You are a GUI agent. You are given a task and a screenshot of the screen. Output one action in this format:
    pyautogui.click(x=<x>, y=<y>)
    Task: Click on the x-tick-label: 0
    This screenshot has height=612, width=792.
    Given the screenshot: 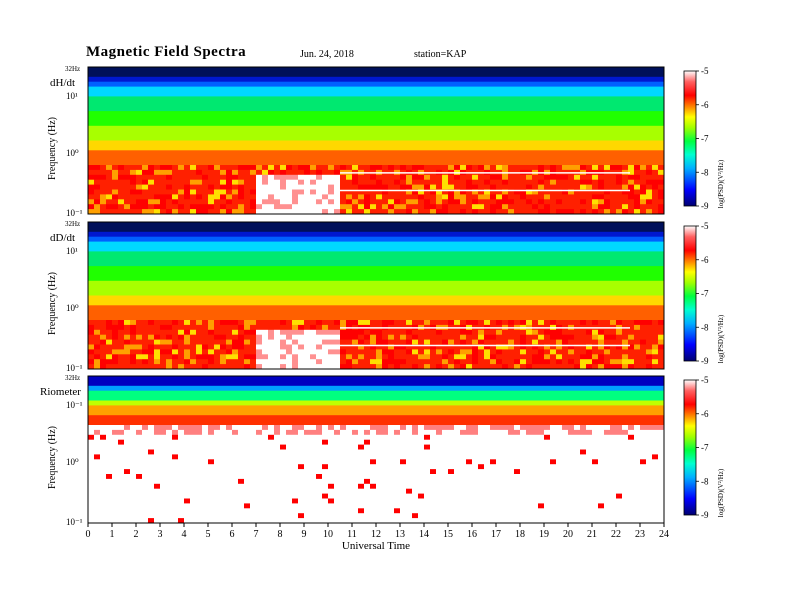 What is the action you would take?
    pyautogui.click(x=88, y=534)
    